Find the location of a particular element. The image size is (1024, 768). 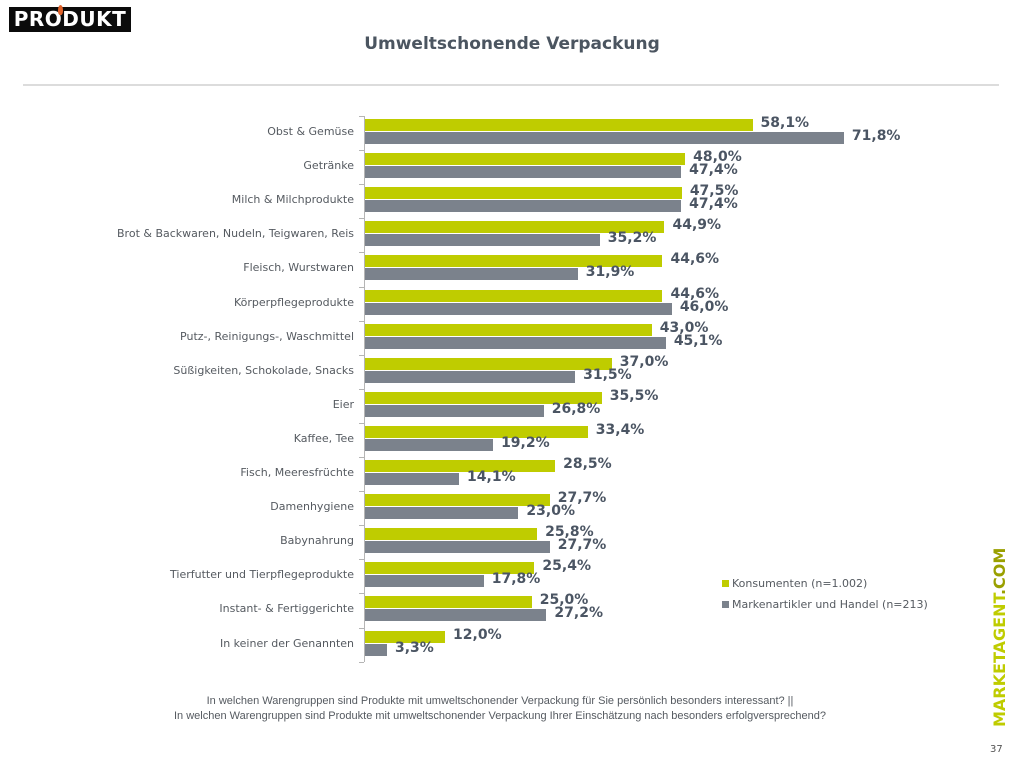

value-label: 43,0% is located at coordinates (684, 327).